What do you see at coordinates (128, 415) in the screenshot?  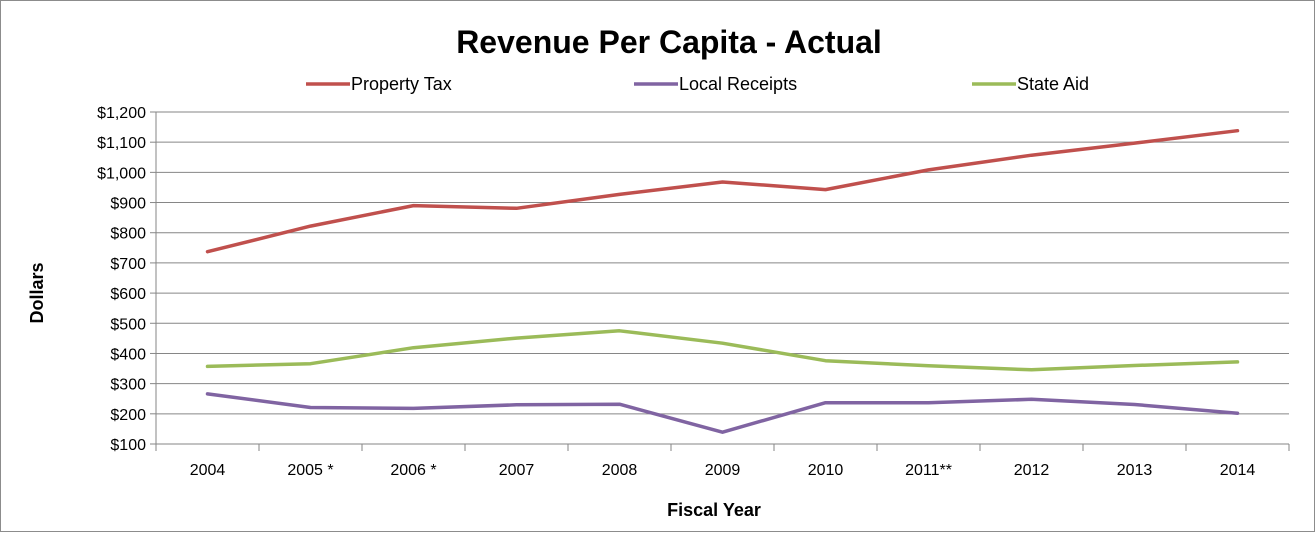 I see `y-tick-label: $200` at bounding box center [128, 415].